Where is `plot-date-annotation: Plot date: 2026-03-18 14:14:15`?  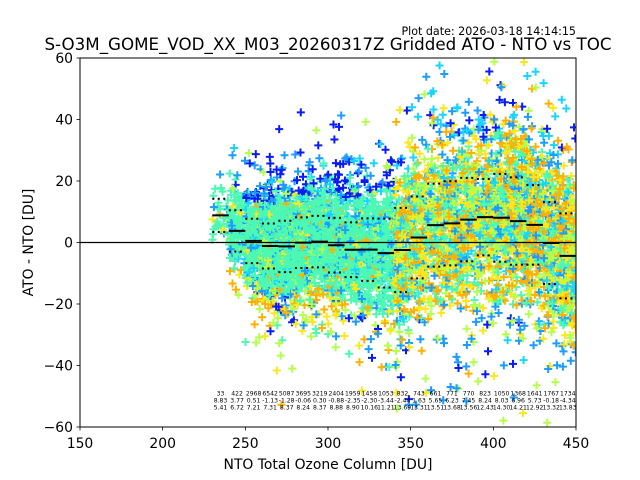 plot-date-annotation: Plot date: 2026-03-18 14:14:15 is located at coordinates (488, 31).